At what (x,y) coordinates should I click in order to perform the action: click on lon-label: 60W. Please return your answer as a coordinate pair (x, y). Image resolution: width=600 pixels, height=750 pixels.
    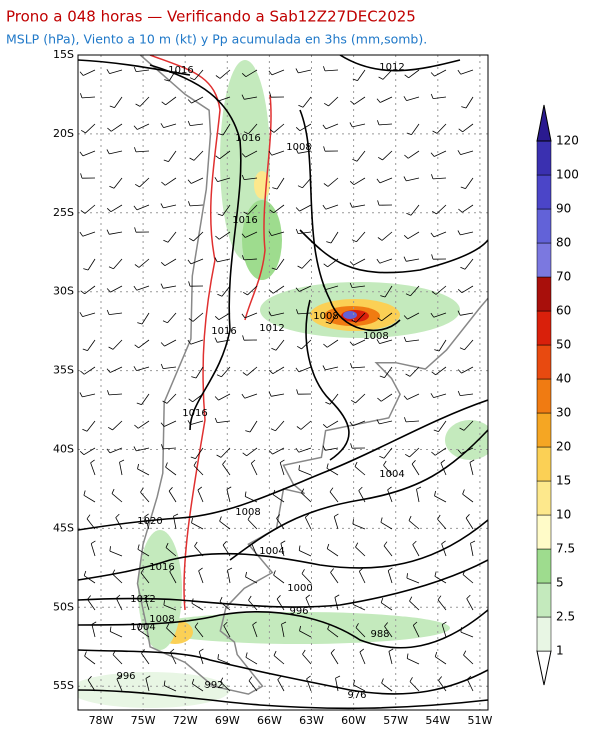
    Looking at the image, I should click on (353, 720).